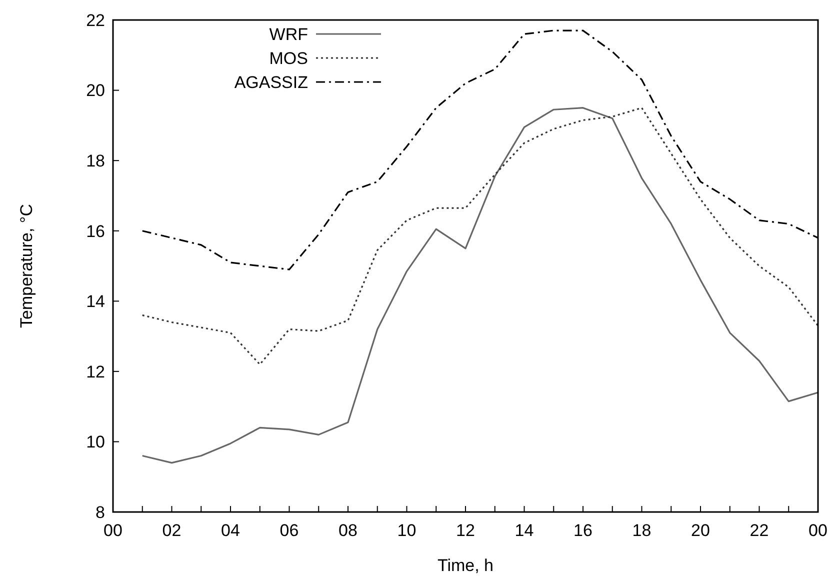 This screenshot has height=583, width=835. What do you see at coordinates (406, 530) in the screenshot?
I see `x-tick-label: 10` at bounding box center [406, 530].